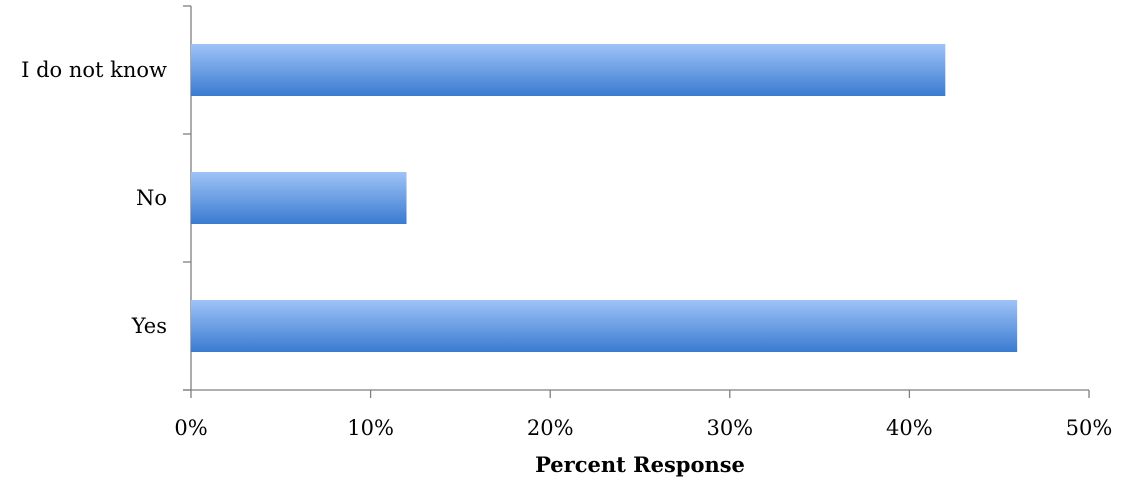 This screenshot has width=1122, height=481. What do you see at coordinates (550, 428) in the screenshot?
I see `x-tick-label: 20%` at bounding box center [550, 428].